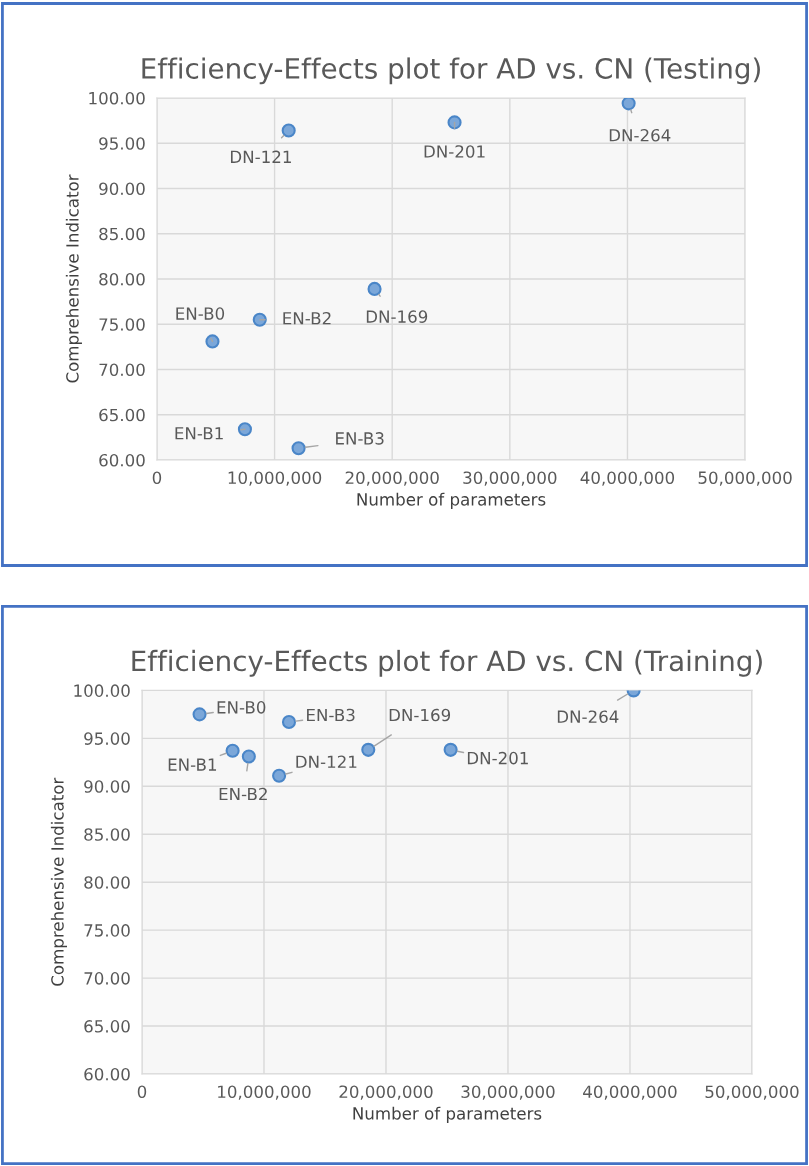 Image resolution: width=809 pixels, height=1166 pixels. Describe the element at coordinates (451, 71) in the screenshot. I see `chart-title: Efficiency-Effects plot for AD vs. CN (Testing)` at that location.